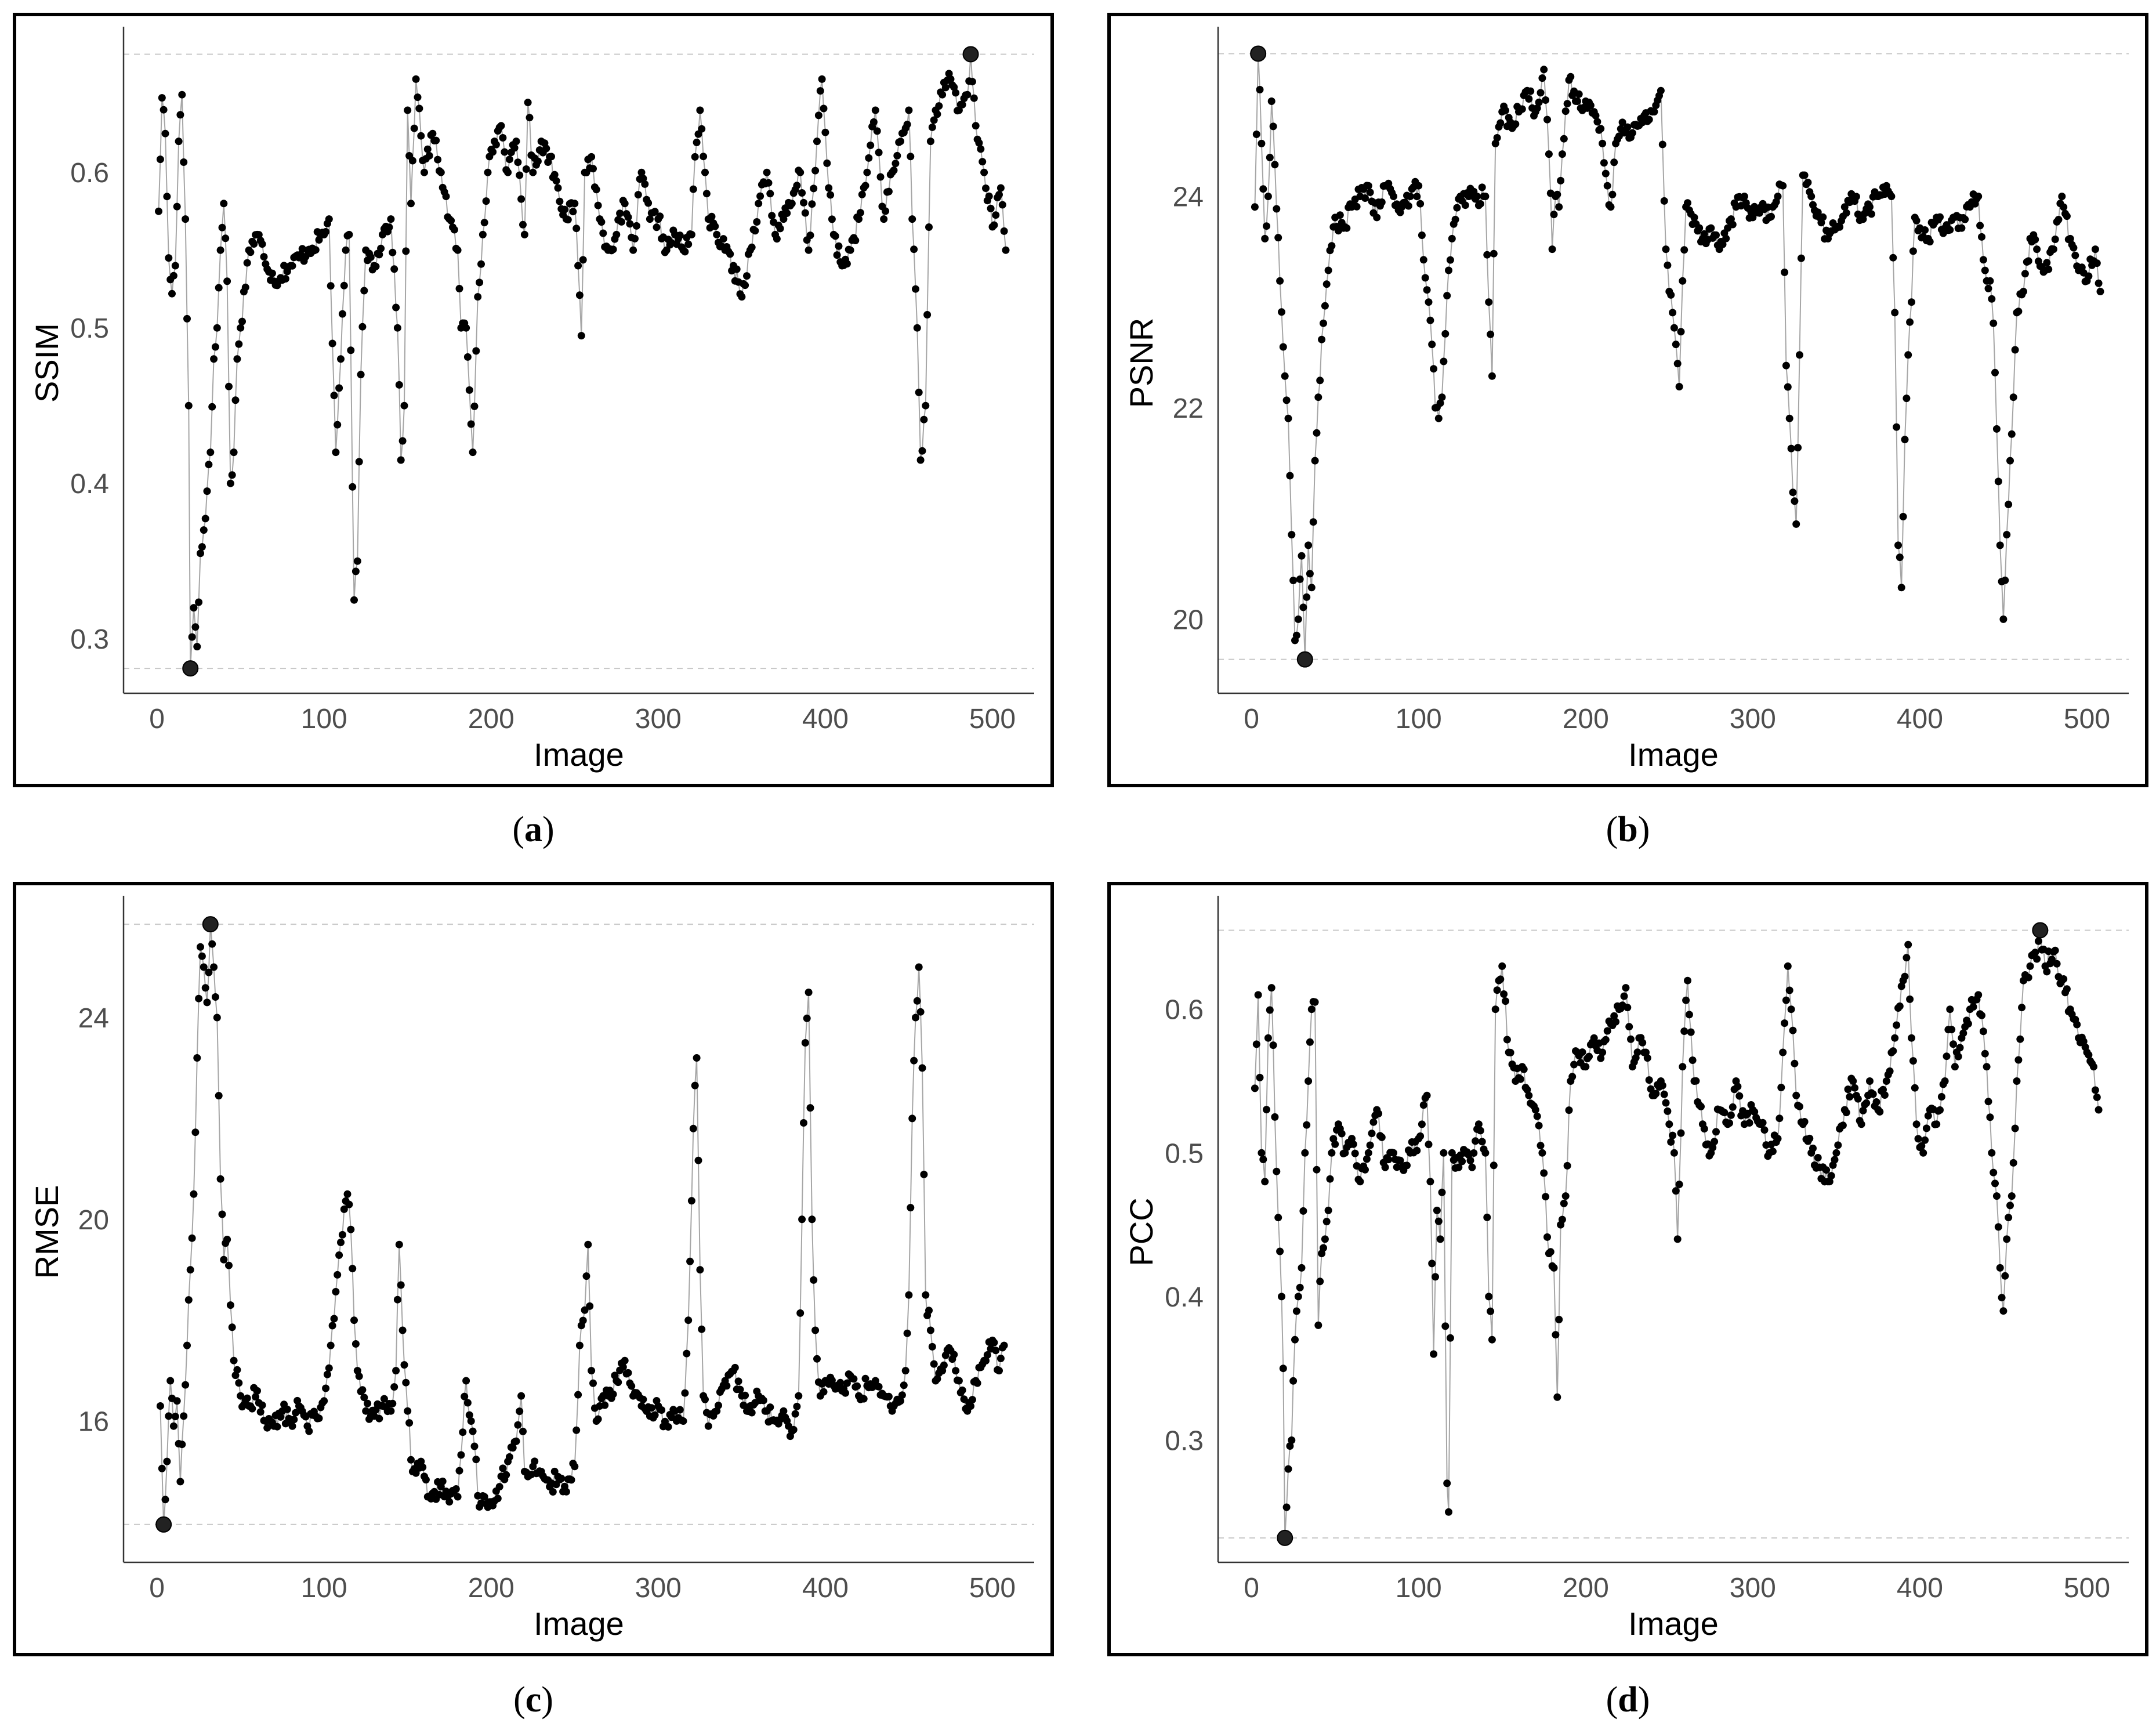  I want to click on caption-label-d: d, so click(1628, 1700).